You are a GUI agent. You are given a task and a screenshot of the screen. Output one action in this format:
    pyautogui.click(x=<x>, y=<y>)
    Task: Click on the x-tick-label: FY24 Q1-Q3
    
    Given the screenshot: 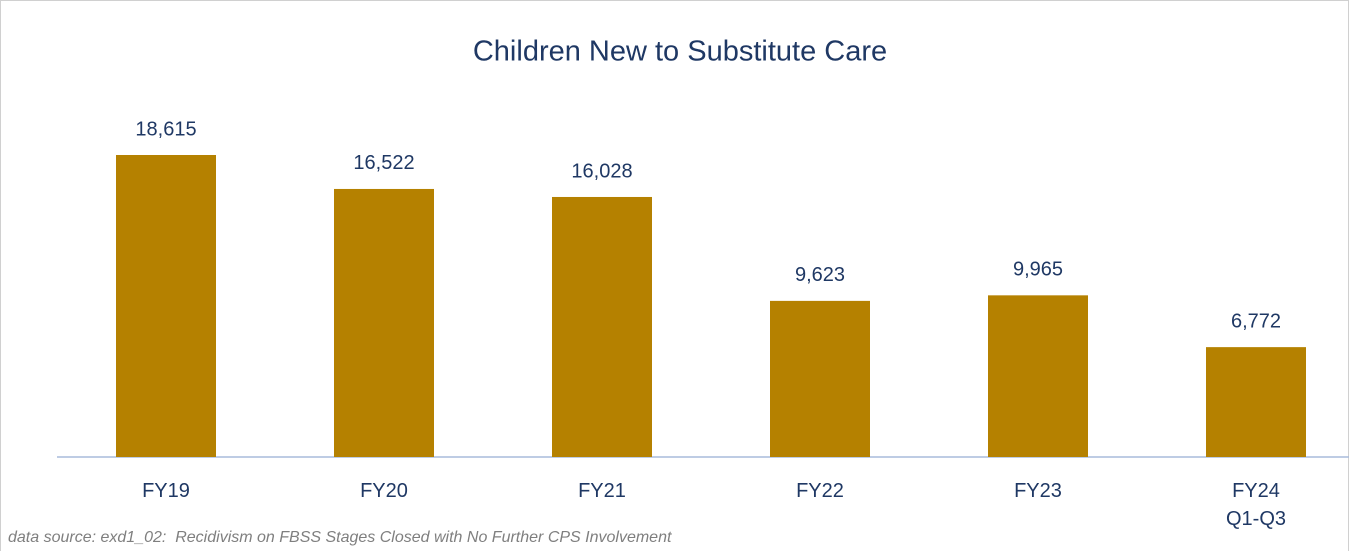 What is the action you would take?
    pyautogui.click(x=1256, y=505)
    